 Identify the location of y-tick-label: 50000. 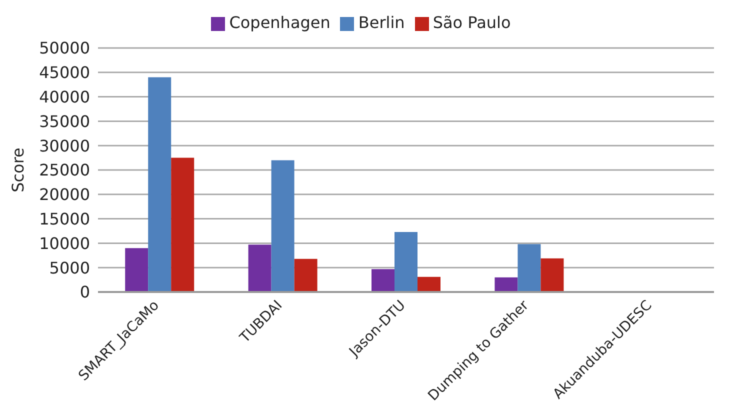
(64, 48).